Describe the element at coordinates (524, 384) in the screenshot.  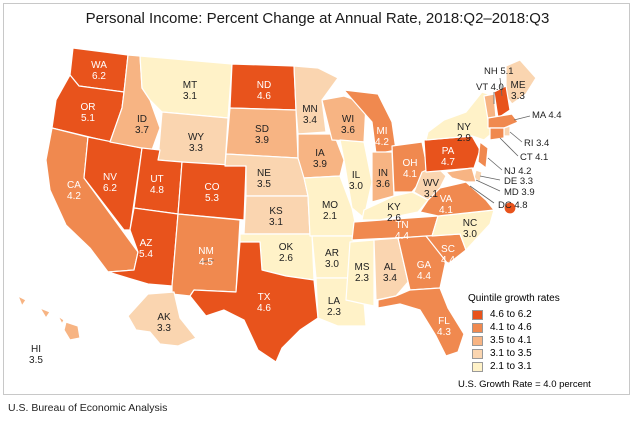
I see `us-growth-note: U.S. Growth Rate = 4.0 percent` at that location.